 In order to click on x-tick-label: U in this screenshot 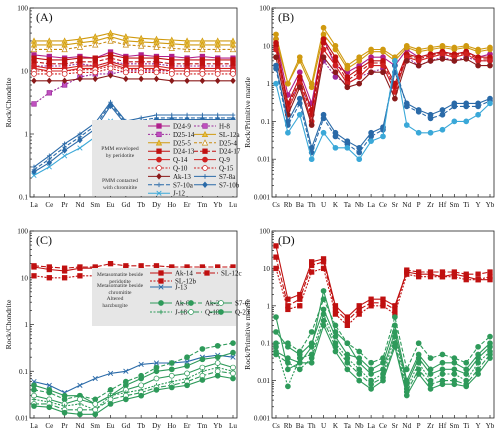, I will do `click(324, 426)`.